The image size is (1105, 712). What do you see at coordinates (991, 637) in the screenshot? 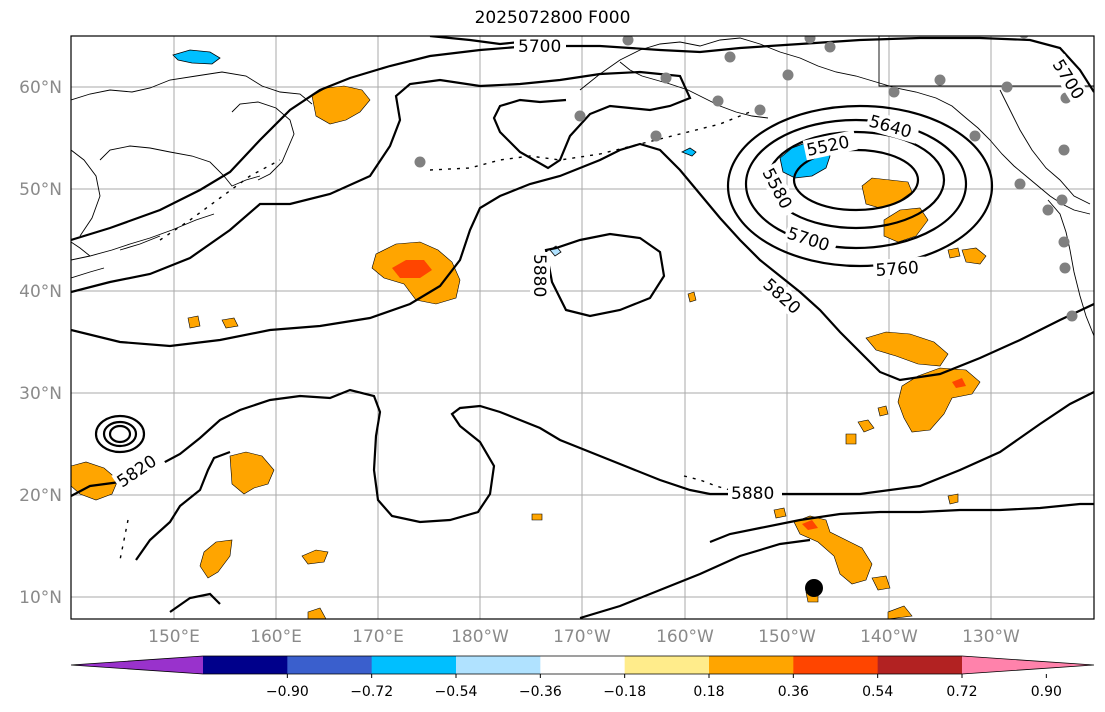
I see `lon-label: 130°W` at bounding box center [991, 637].